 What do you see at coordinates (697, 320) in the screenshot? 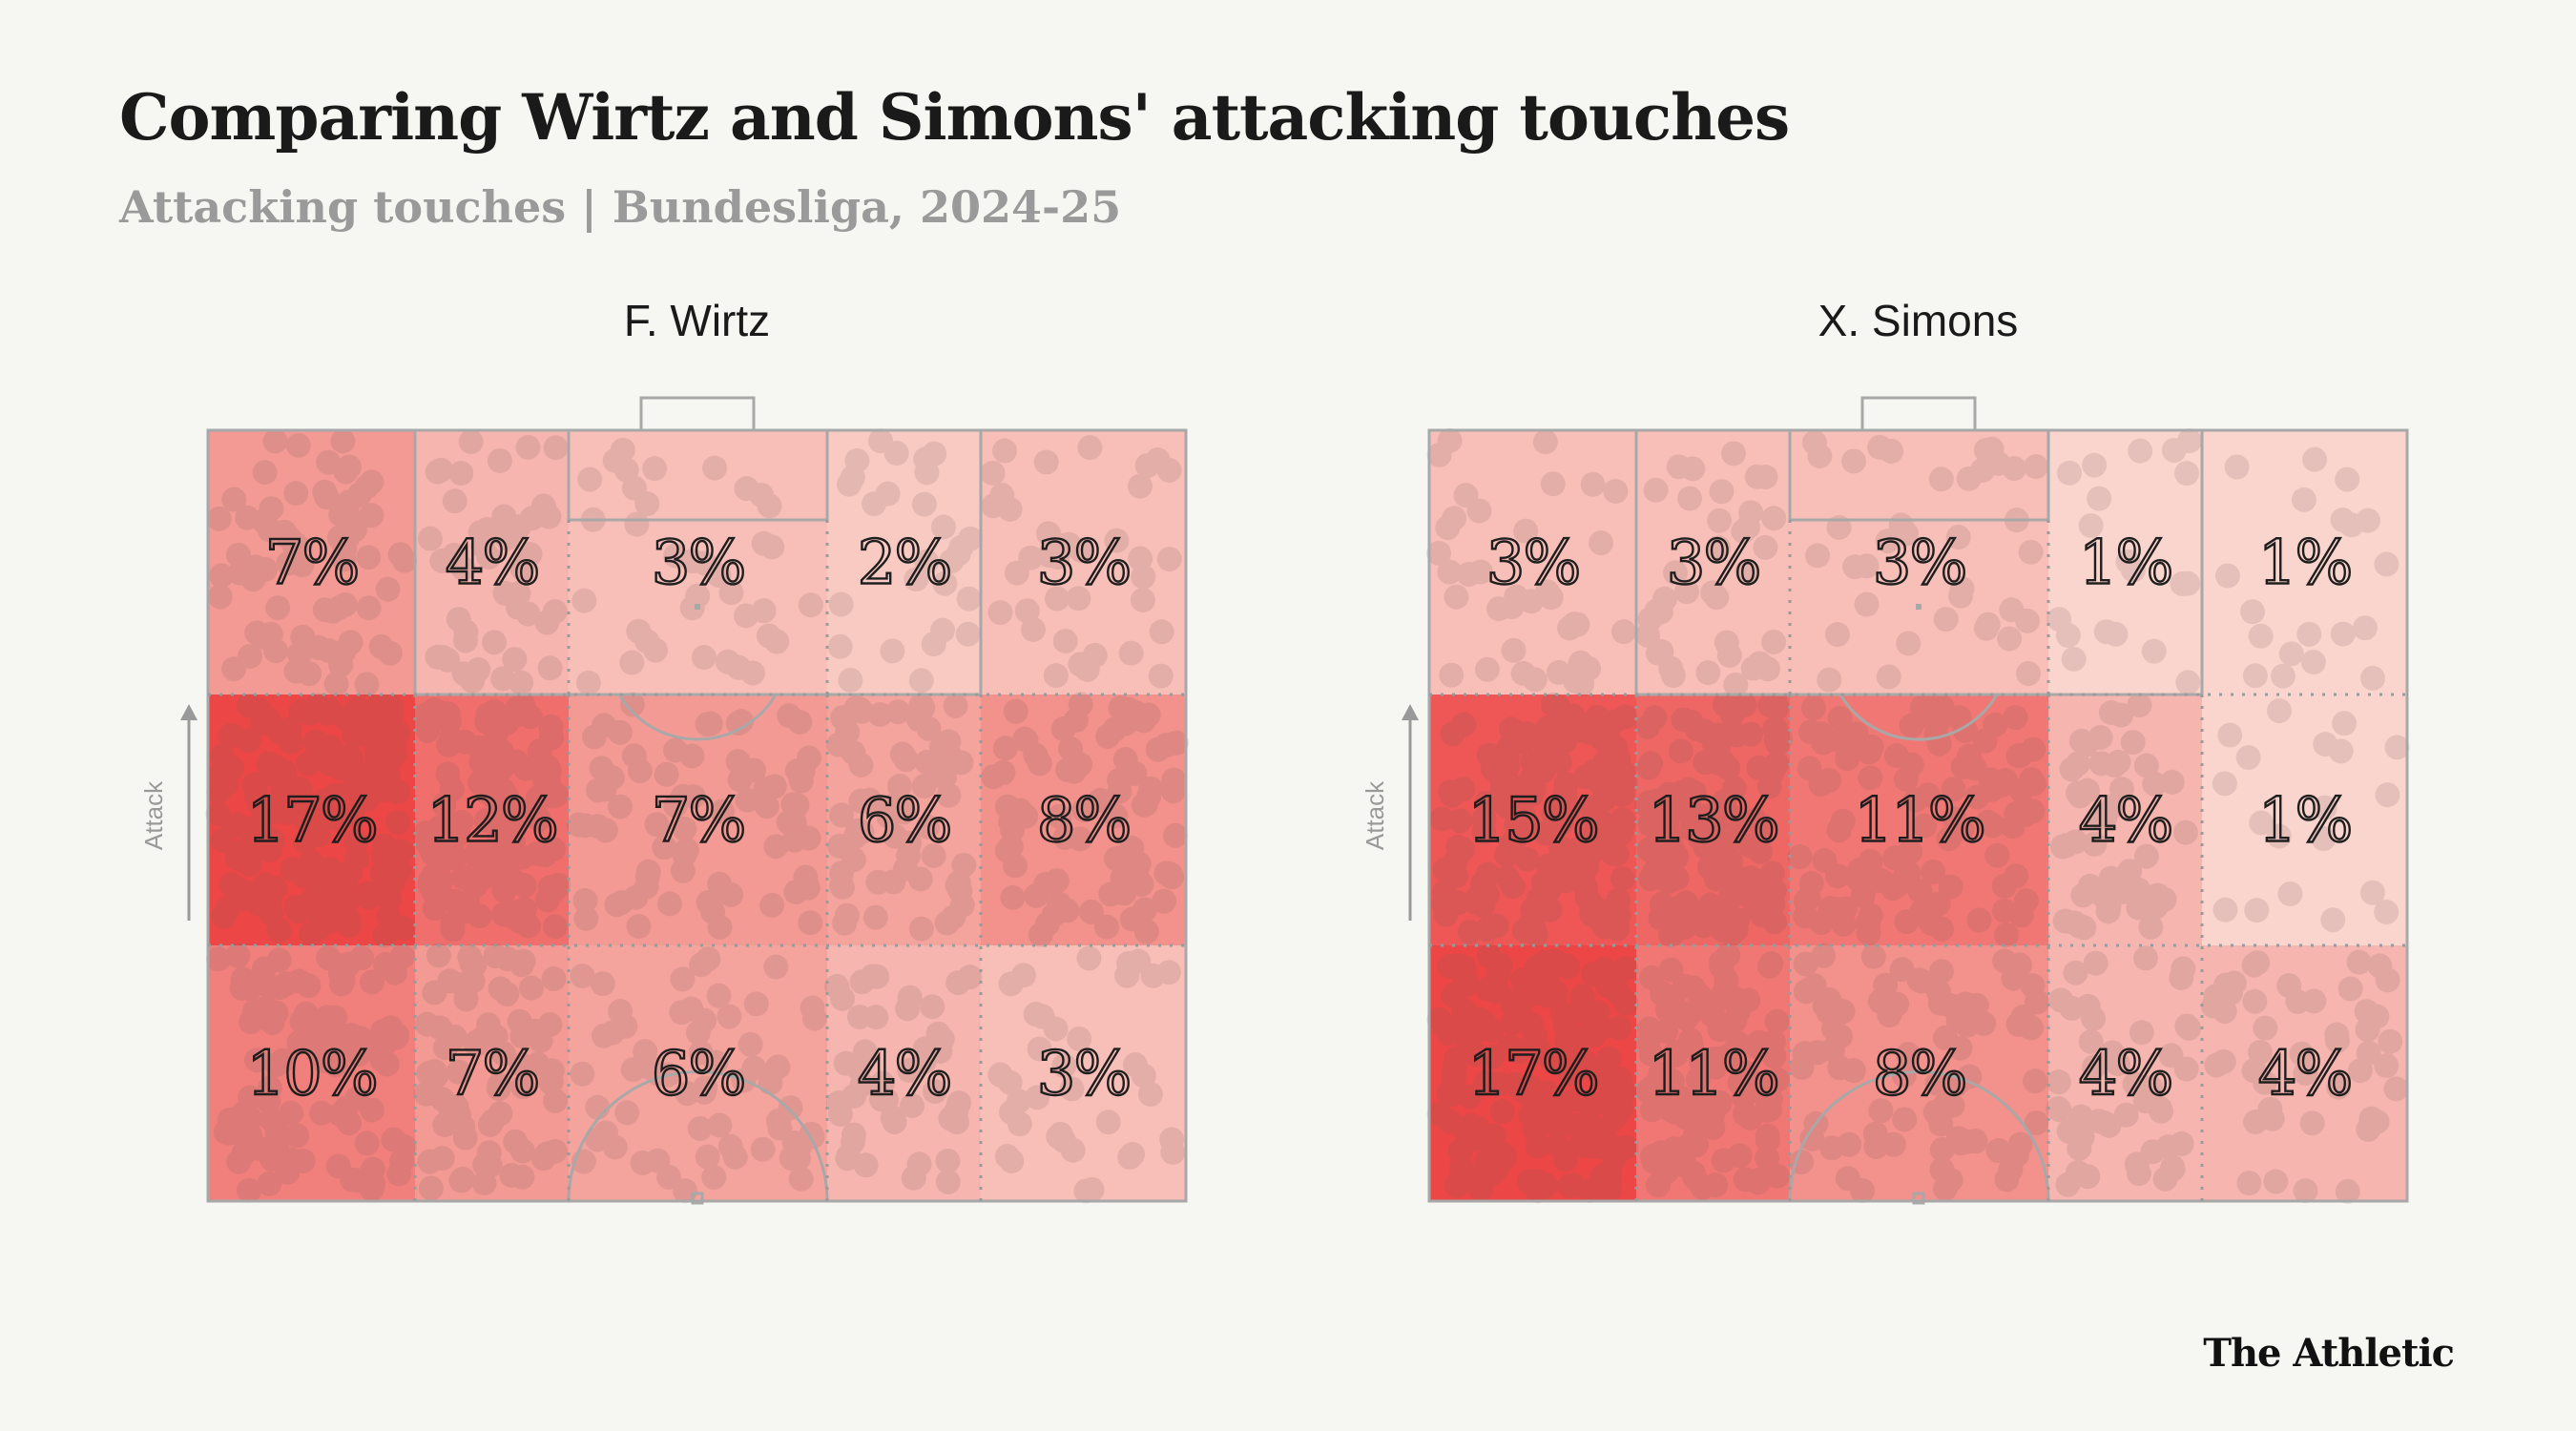
I see `player-name: F. Wirtz` at bounding box center [697, 320].